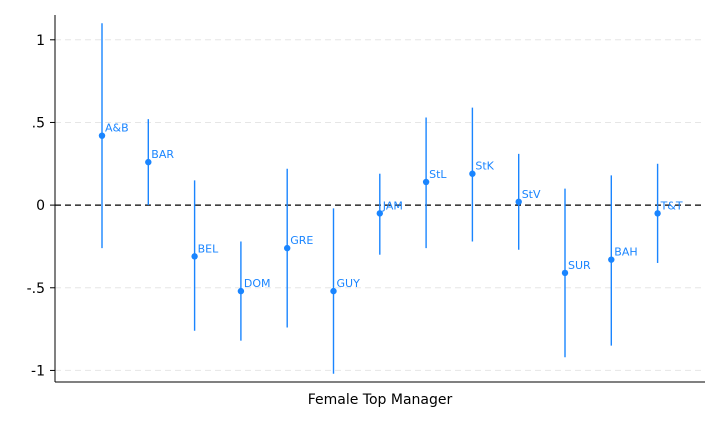  Describe the element at coordinates (36, 289) in the screenshot. I see `y-tick-label: -.5` at that location.